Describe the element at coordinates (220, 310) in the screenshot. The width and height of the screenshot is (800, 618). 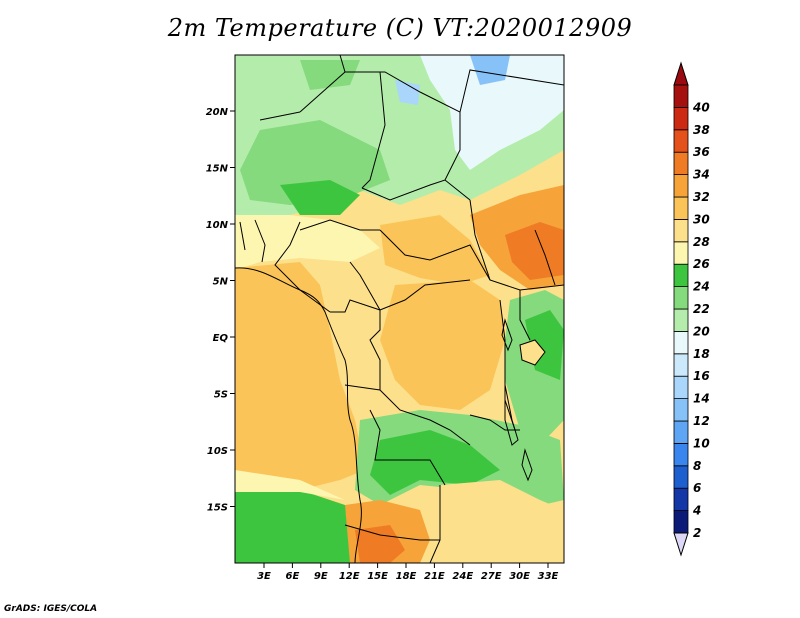
I see `latitude-axis: 20N 15N 10N 5N EQ 5S 10S 15S` at that location.